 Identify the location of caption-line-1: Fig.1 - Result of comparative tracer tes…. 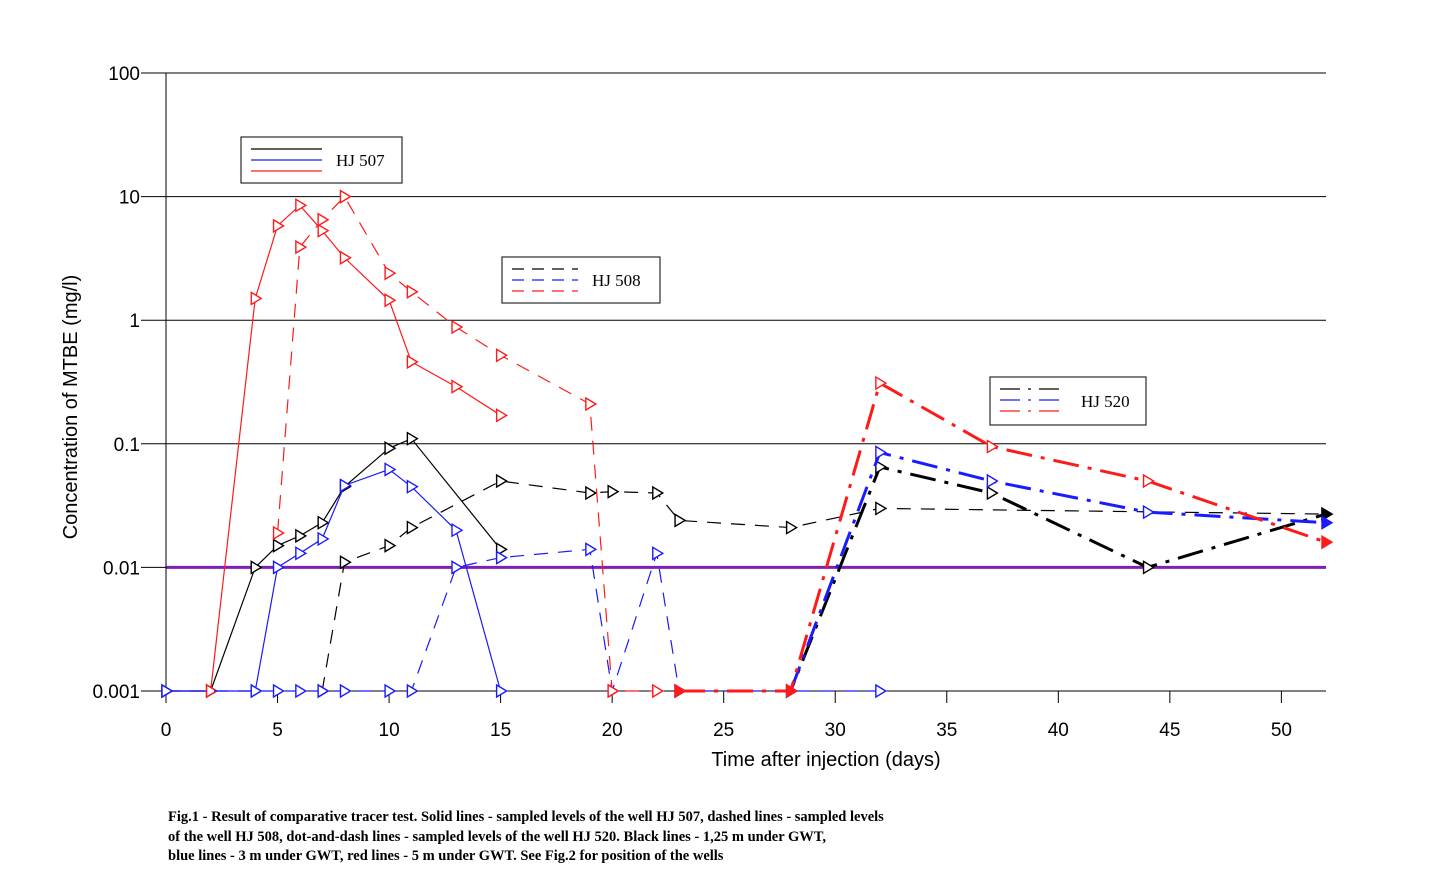
(526, 817).